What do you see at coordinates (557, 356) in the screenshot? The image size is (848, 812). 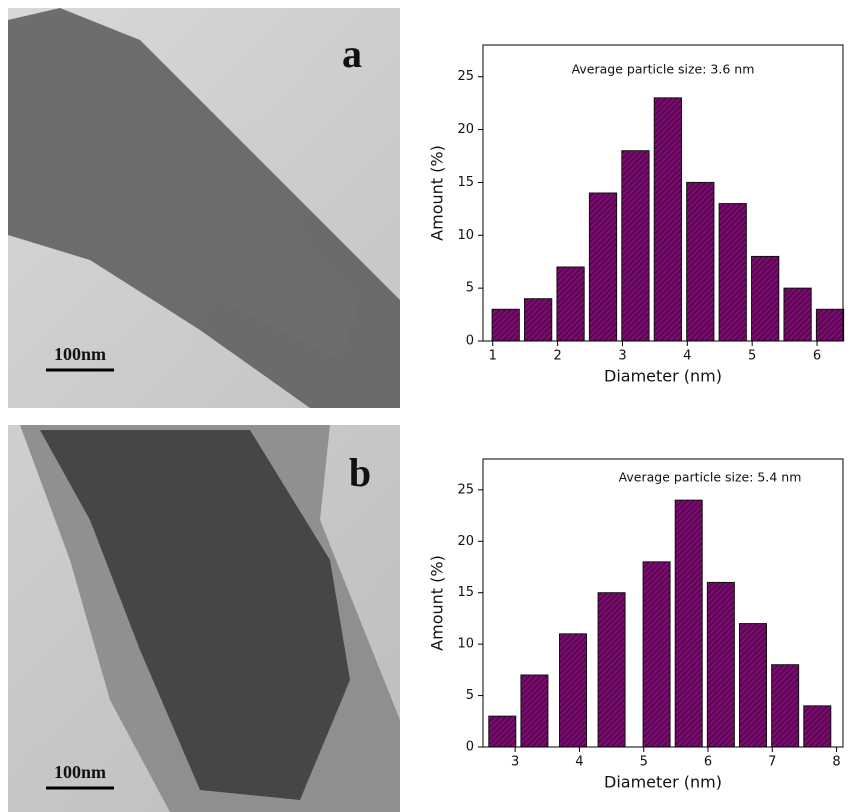 I see `x-tick-label: 2` at bounding box center [557, 356].